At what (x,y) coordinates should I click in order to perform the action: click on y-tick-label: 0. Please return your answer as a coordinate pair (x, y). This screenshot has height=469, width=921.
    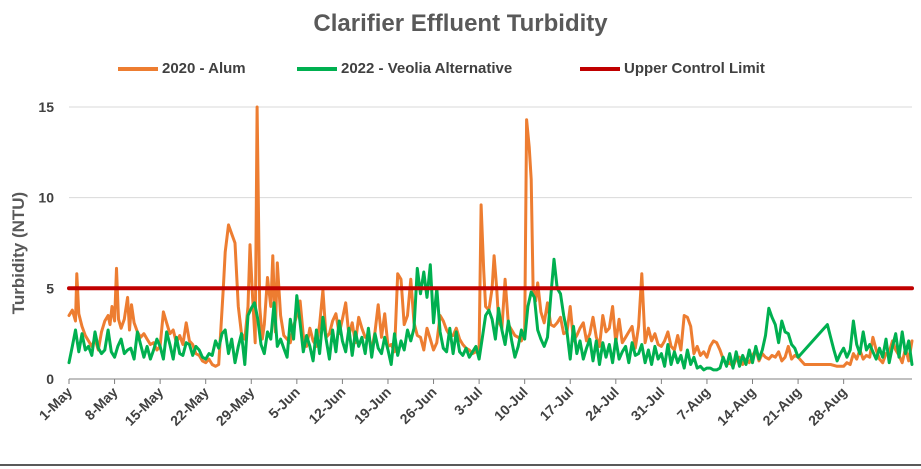
    Looking at the image, I should click on (50, 379).